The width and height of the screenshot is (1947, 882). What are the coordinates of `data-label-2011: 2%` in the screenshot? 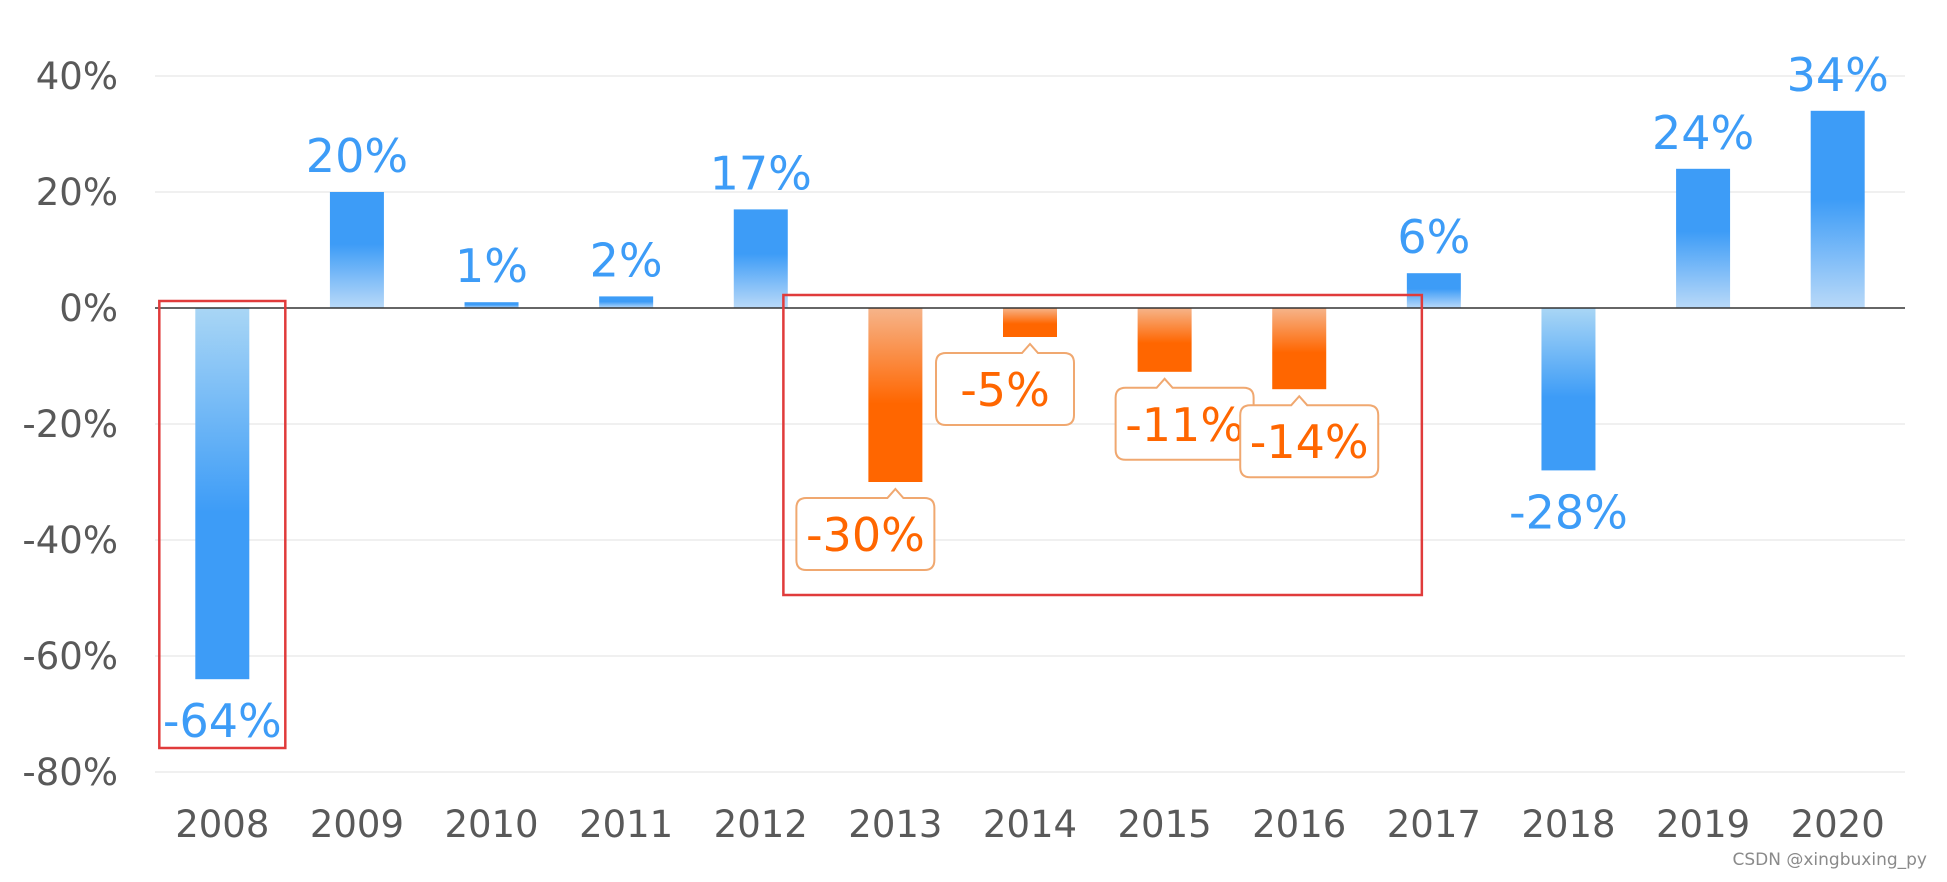 It's located at (626, 260).